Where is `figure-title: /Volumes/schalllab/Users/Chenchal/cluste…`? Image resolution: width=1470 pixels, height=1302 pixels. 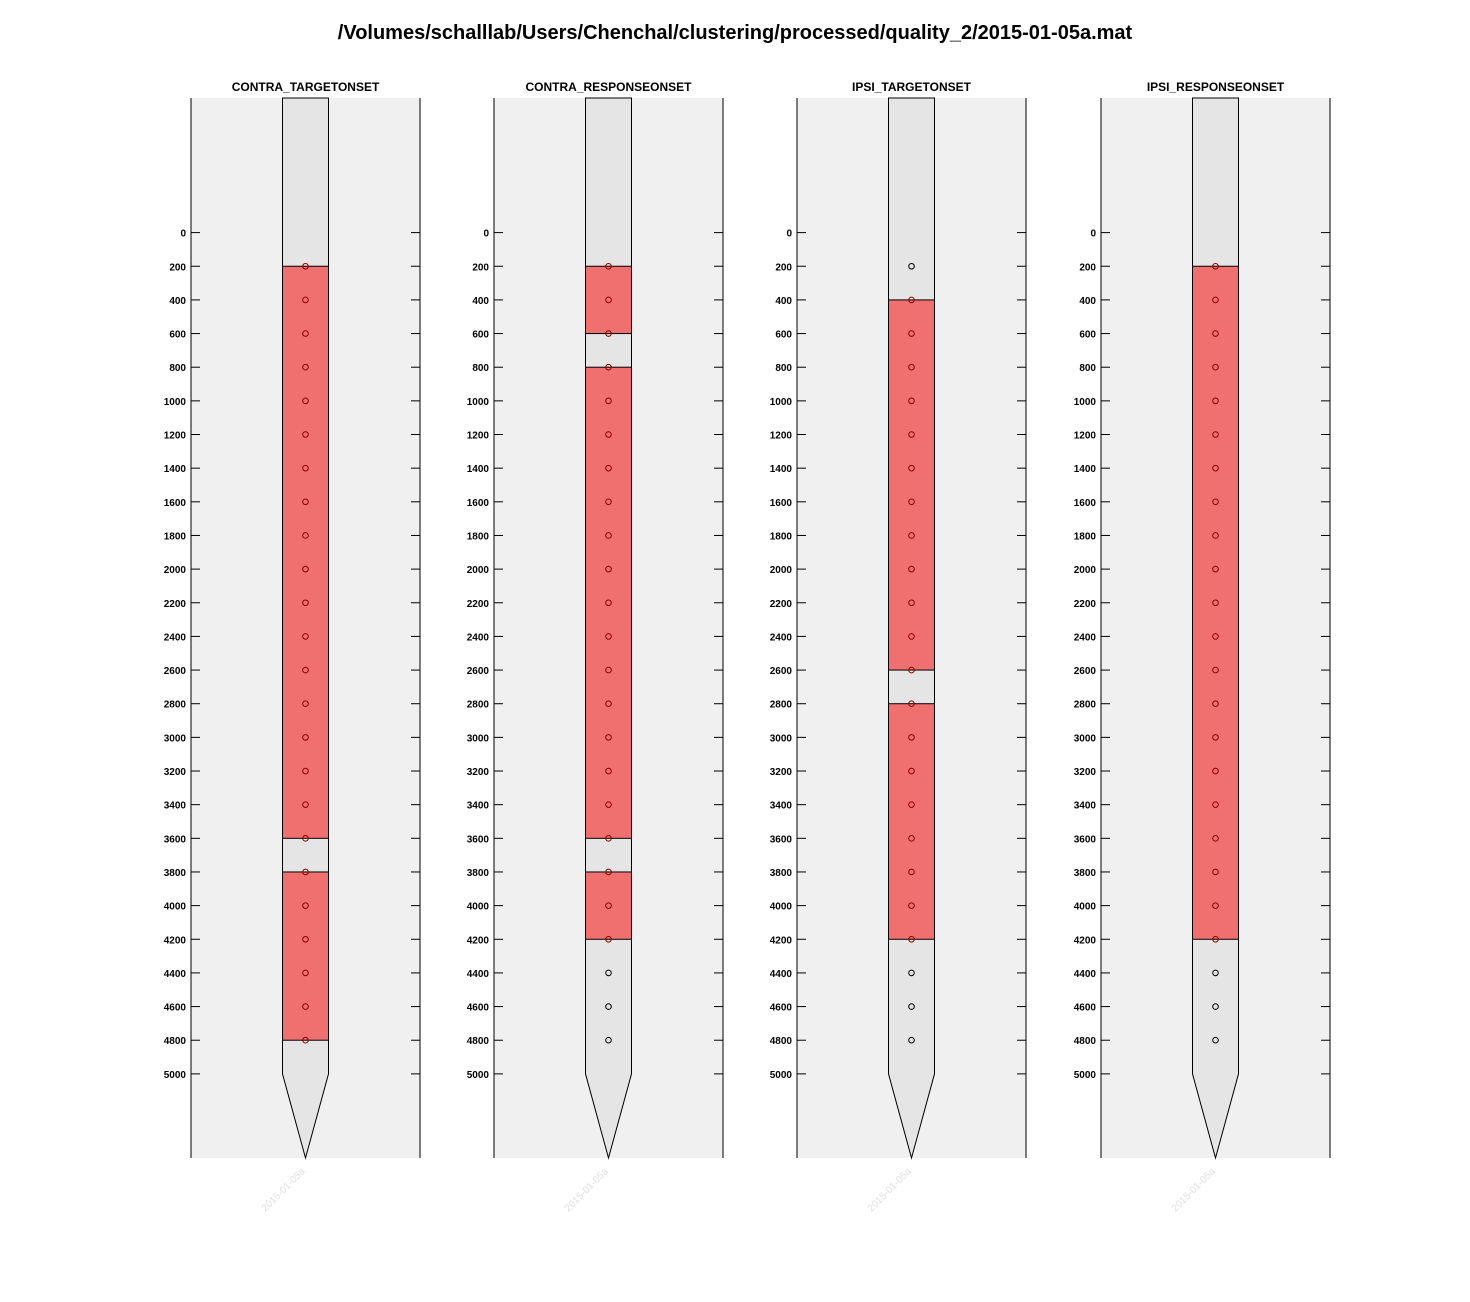
figure-title: /Volumes/schalllab/Users/Chenchal/cluste… is located at coordinates (735, 33).